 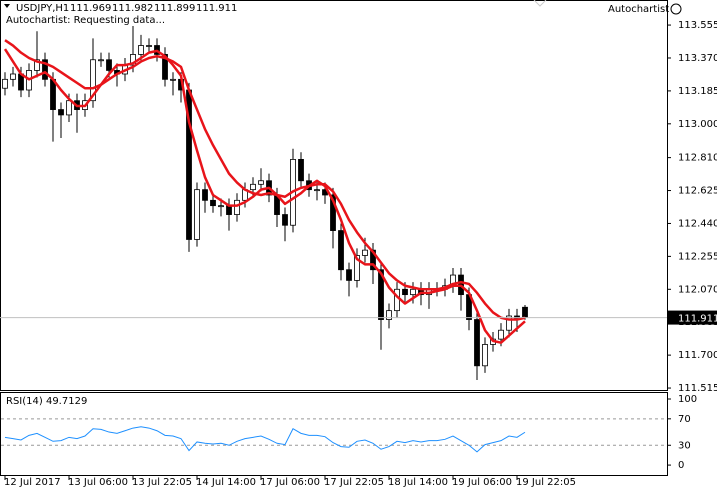 What do you see at coordinates (46, 401) in the screenshot?
I see `rsi-title: RSI(14) 49.7129` at bounding box center [46, 401].